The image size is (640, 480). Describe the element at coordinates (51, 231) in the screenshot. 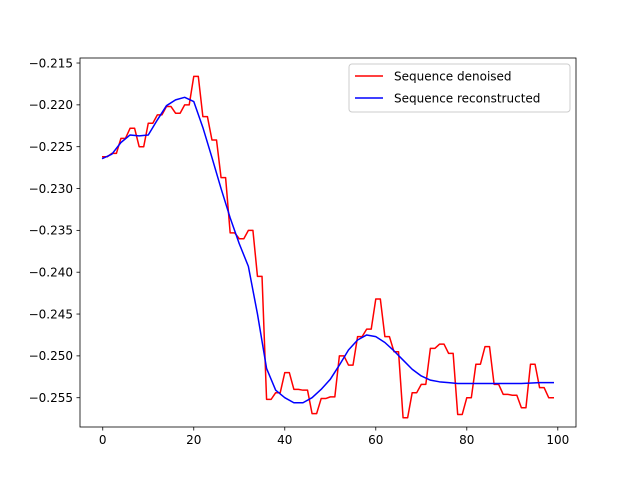

I see `y-tick-label: −0.235` at that location.